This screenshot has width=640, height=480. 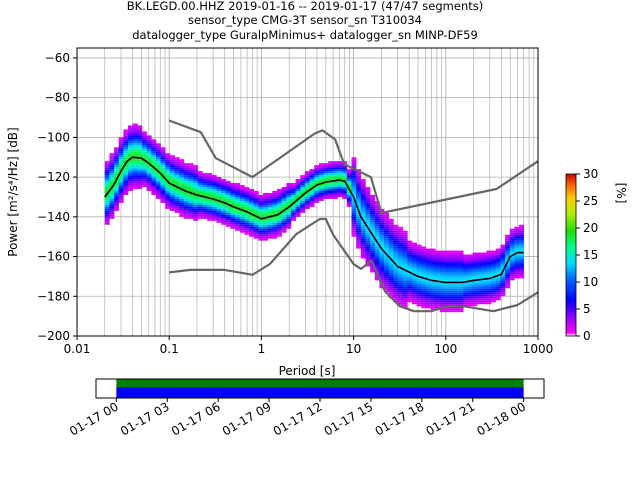 I want to click on coverage-bar-bottom, so click(x=320, y=392).